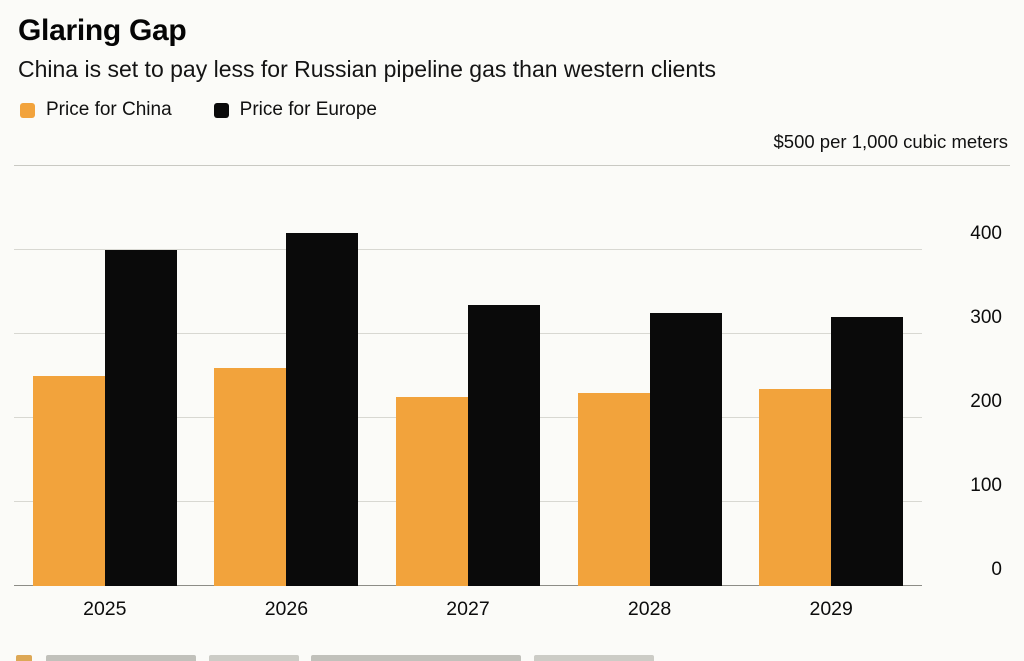 This screenshot has width=1024, height=661. Describe the element at coordinates (460, 658) in the screenshot. I see `cut-off-source-line` at that location.